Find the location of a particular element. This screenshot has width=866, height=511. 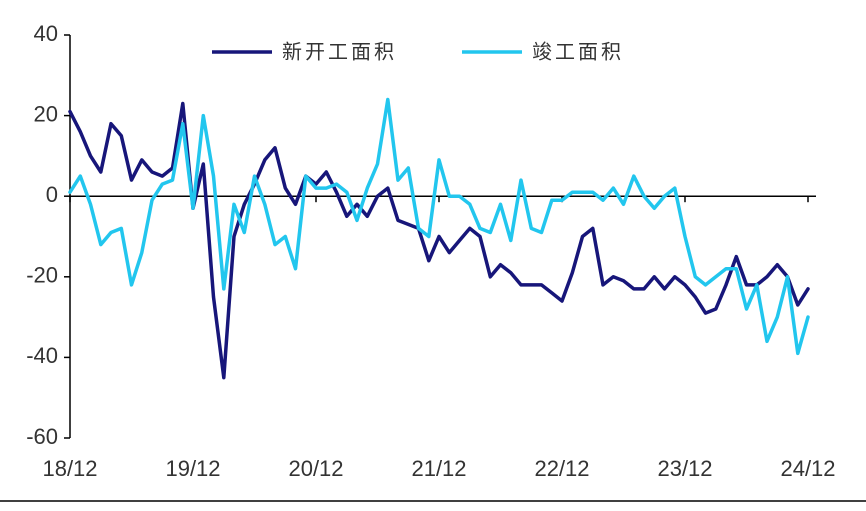

x-tick-label: 20/12 is located at coordinates (315, 468).